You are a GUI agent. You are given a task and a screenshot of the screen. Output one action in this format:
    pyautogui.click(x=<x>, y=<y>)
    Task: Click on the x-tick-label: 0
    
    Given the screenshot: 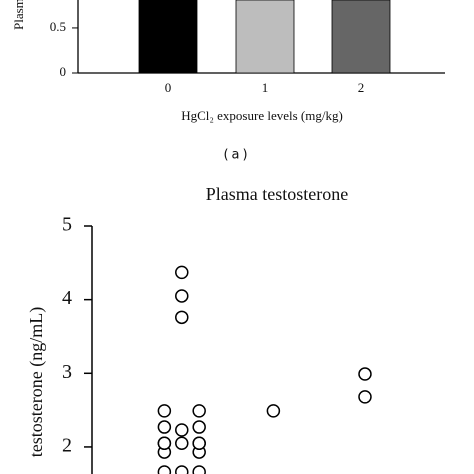 What is the action you would take?
    pyautogui.click(x=168, y=87)
    